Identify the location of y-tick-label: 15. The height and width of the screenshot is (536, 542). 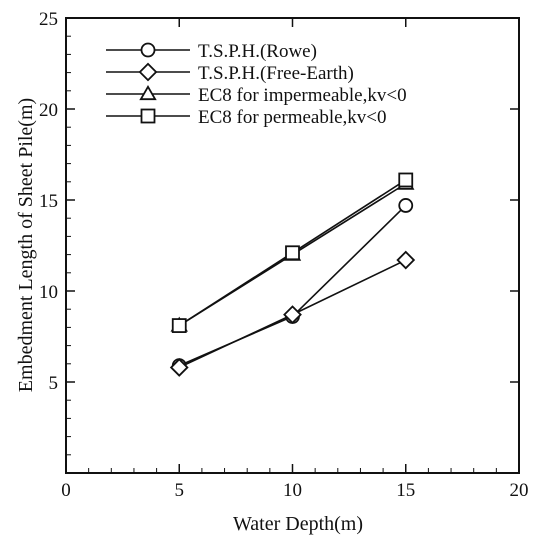
(48, 201).